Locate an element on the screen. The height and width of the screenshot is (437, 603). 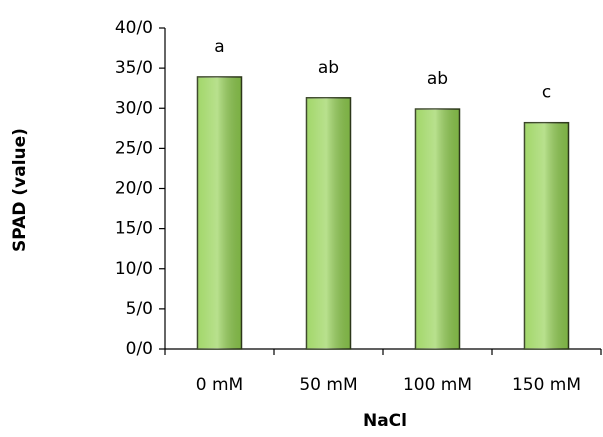
x-tick-label: 100 mM is located at coordinates (437, 385).